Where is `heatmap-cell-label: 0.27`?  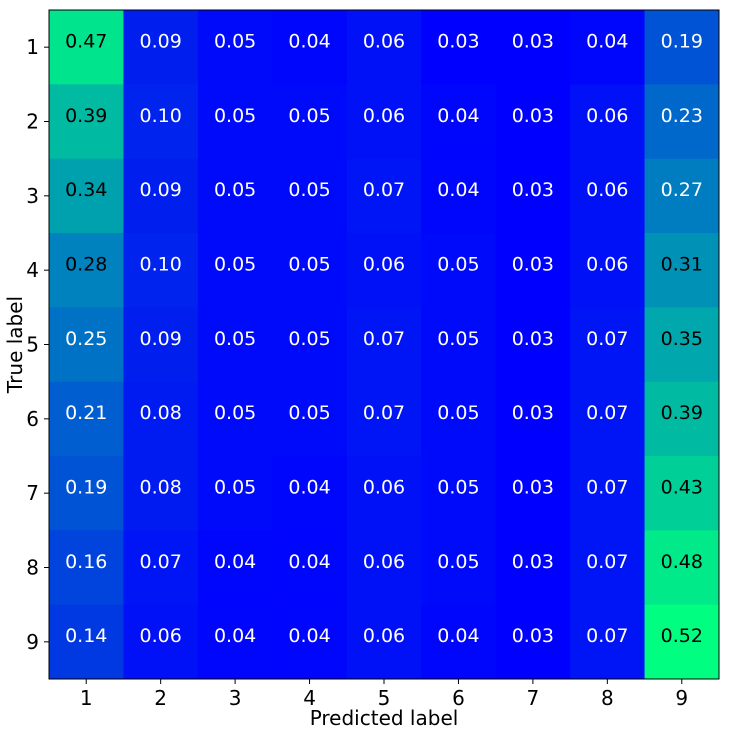
heatmap-cell-label: 0.27 is located at coordinates (682, 190).